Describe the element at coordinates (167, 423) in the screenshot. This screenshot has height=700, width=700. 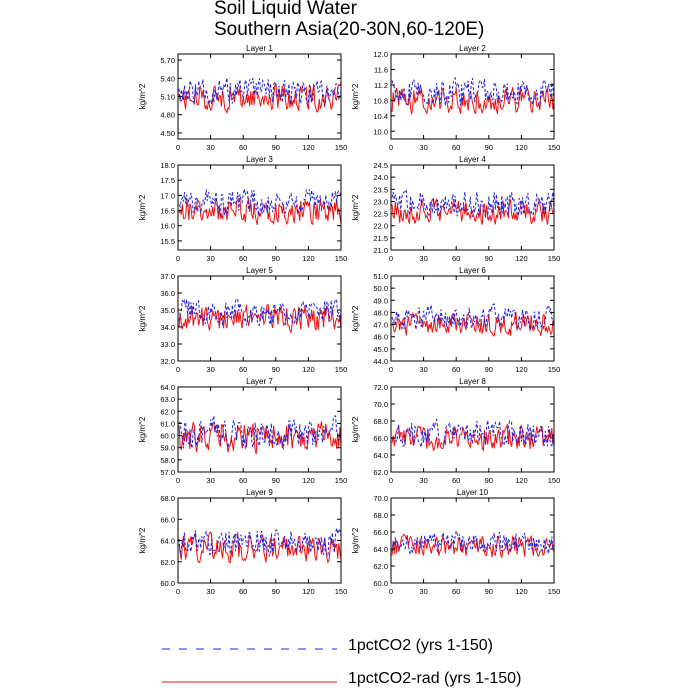
I see `y-tick-label: 61.0` at that location.